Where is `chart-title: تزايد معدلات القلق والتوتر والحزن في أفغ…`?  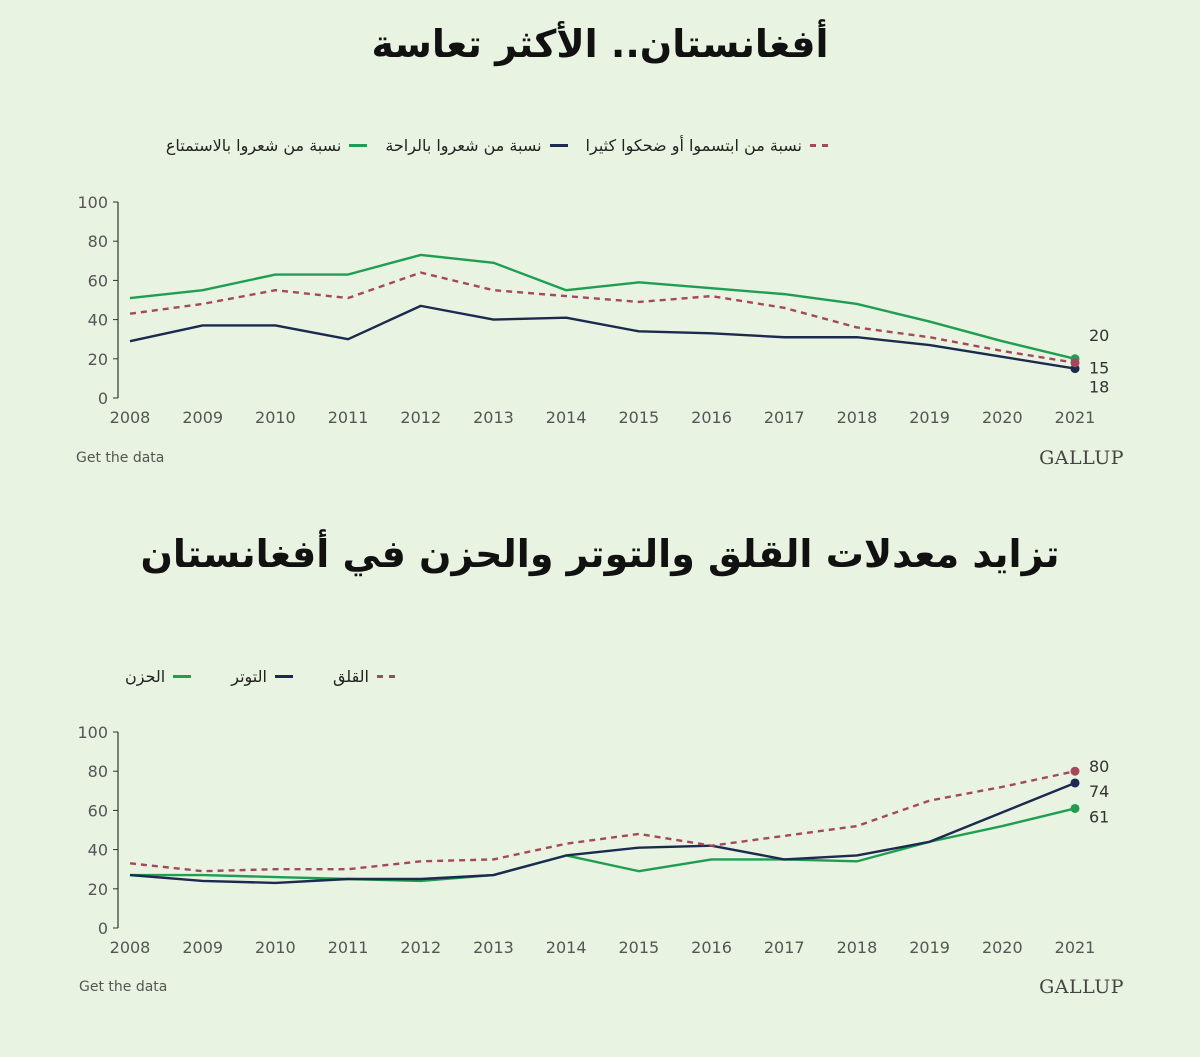 chart-title: تزايد معدلات القلق والتوتر والحزن في أفغ… is located at coordinates (600, 554).